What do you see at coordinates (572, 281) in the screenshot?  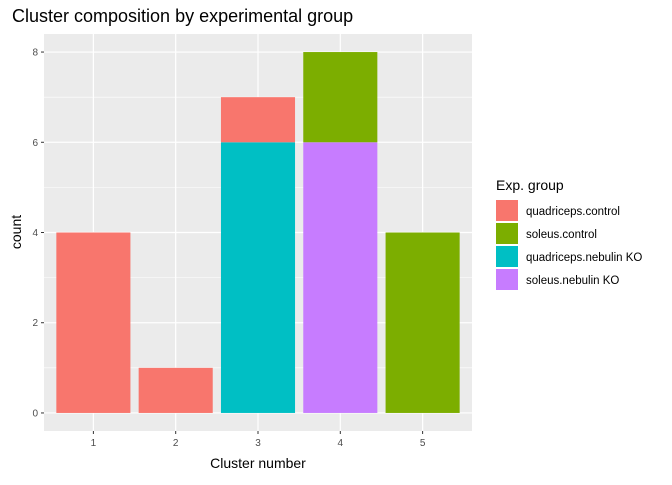 I see `legend-label: soleus.nebulin KO` at bounding box center [572, 281].